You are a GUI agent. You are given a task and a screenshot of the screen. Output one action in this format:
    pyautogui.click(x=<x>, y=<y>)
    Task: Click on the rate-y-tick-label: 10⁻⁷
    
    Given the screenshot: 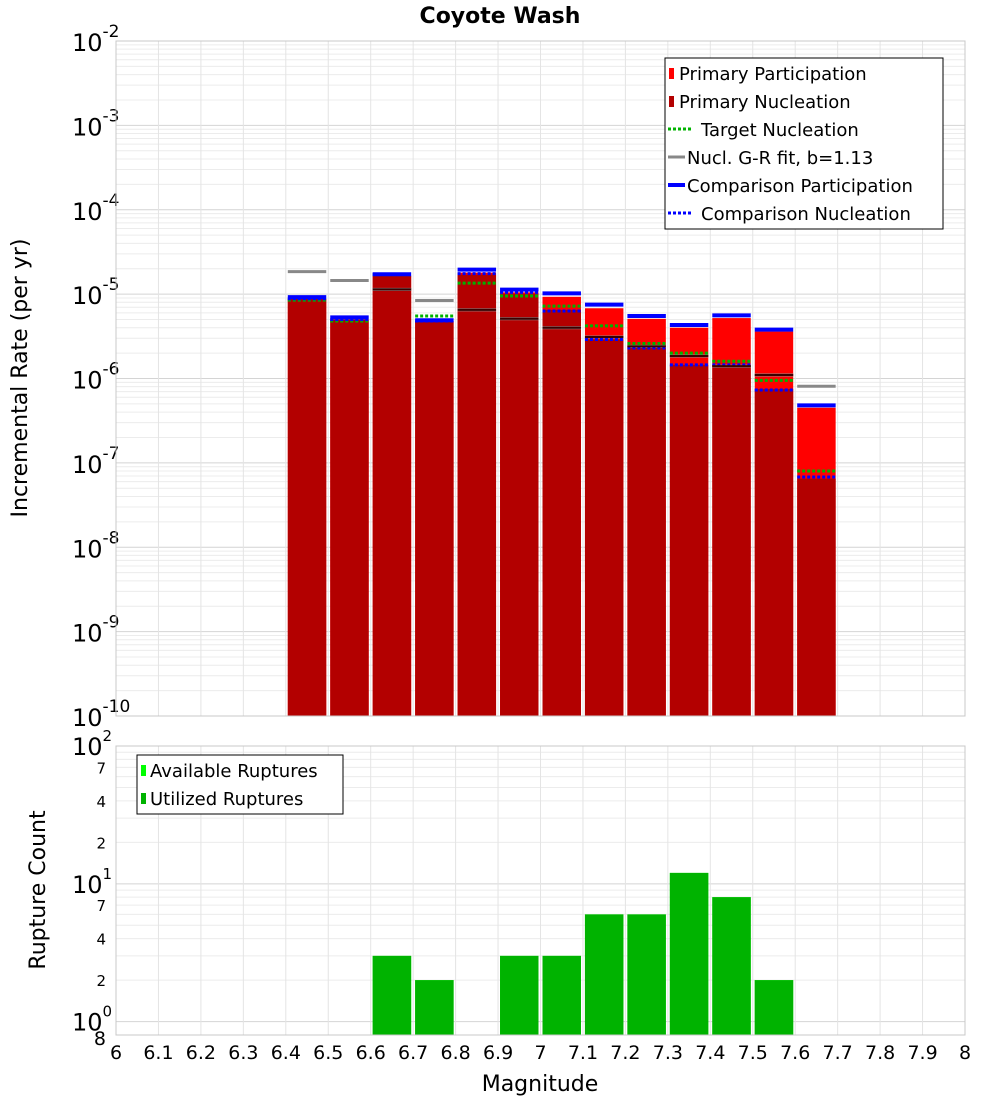 What is the action you would take?
    pyautogui.click(x=96, y=461)
    